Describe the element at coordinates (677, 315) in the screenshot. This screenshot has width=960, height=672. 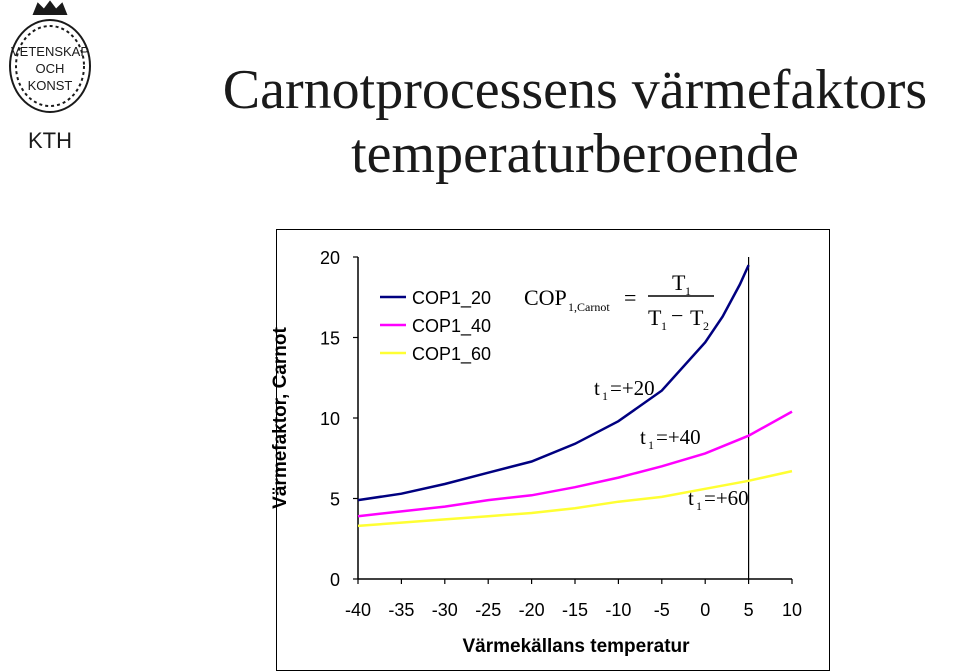
I see `formula-minus: −` at that location.